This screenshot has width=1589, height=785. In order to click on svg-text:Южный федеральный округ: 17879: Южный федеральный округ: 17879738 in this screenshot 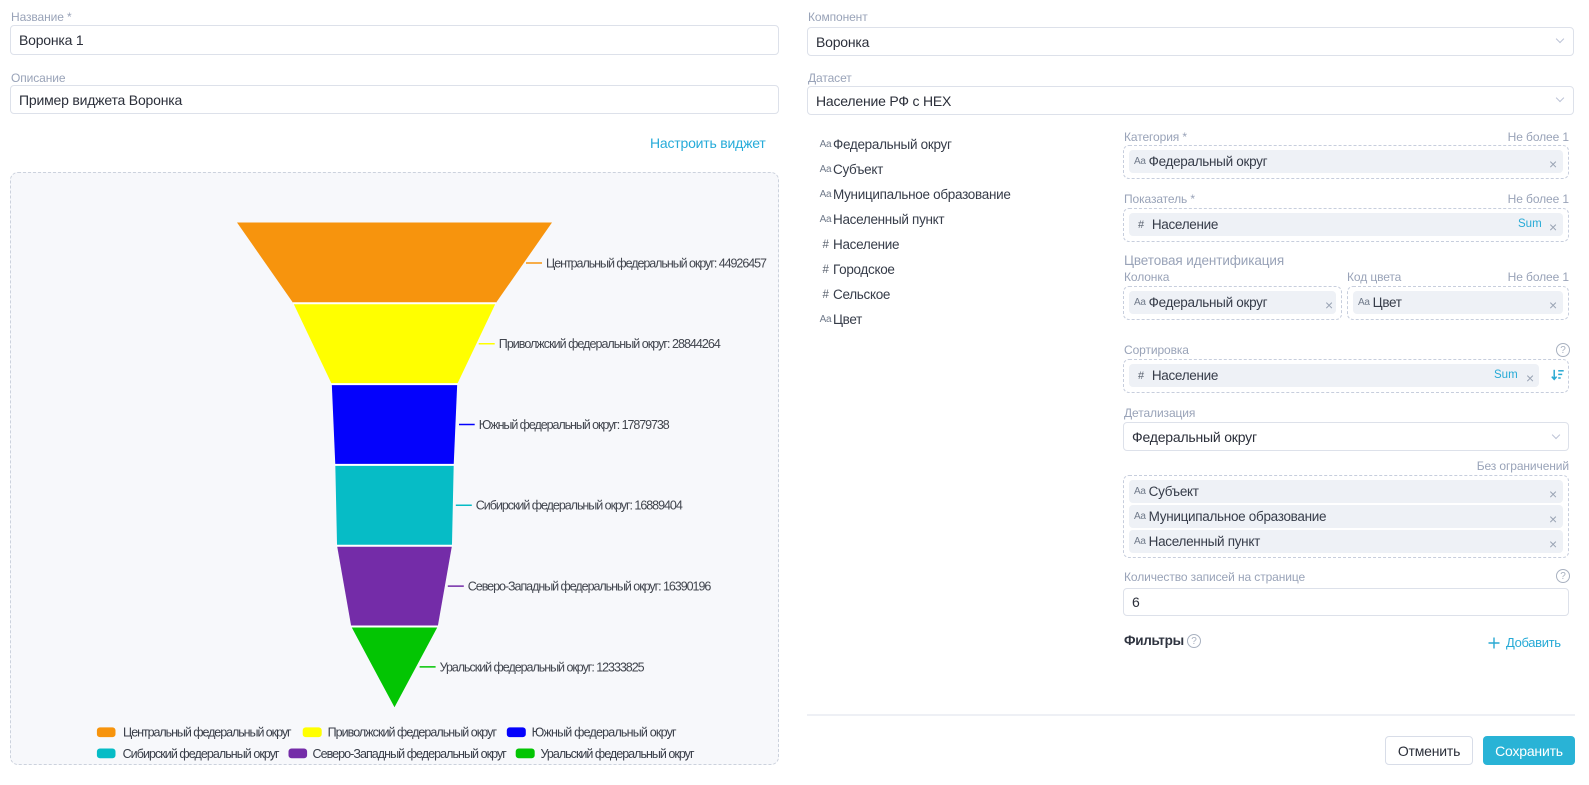, I will do `click(574, 425)`.